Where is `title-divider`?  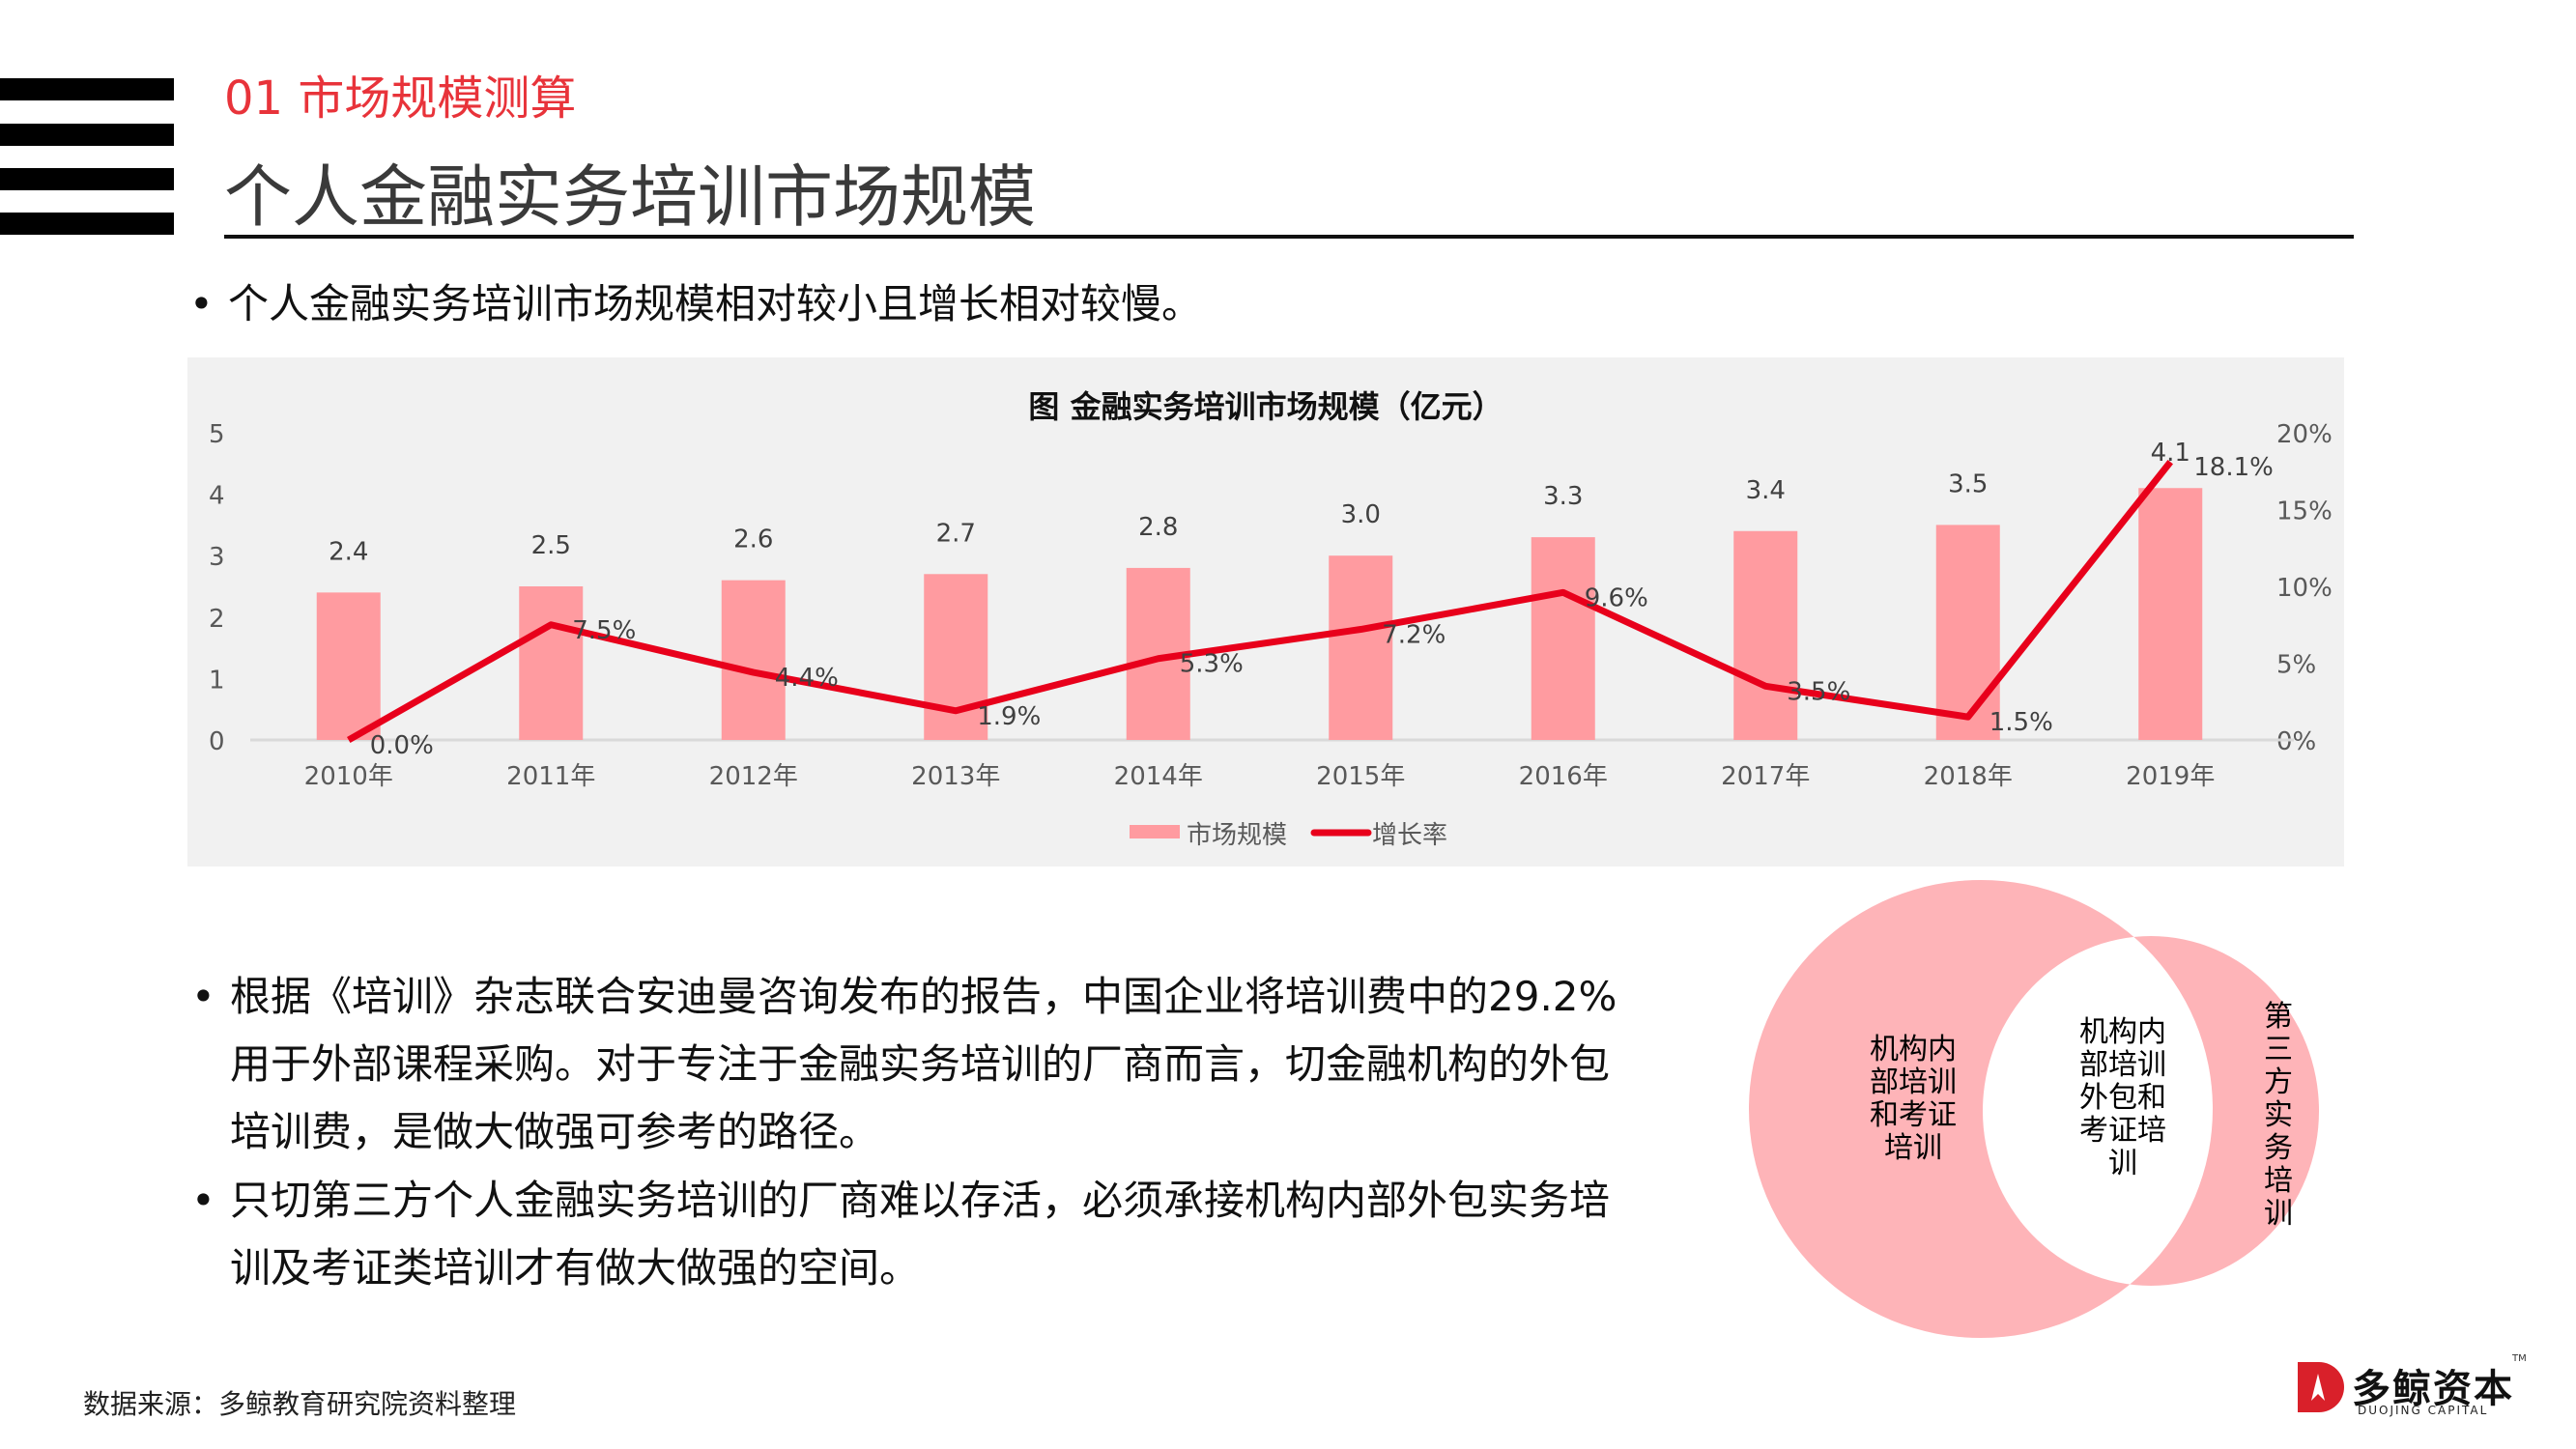 title-divider is located at coordinates (1289, 237).